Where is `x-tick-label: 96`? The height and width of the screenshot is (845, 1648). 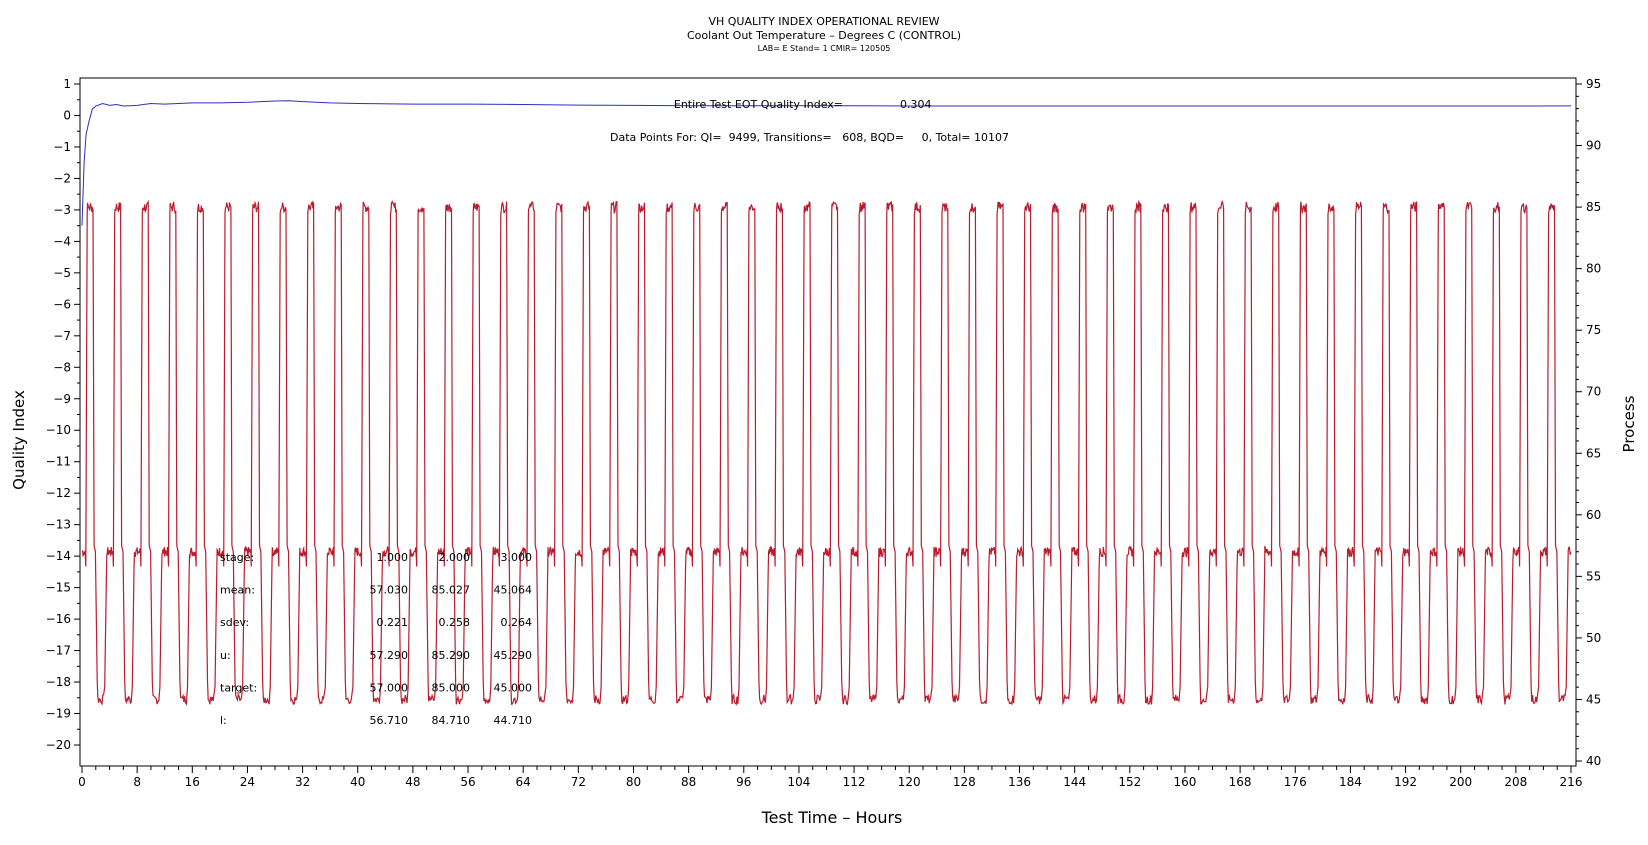 x-tick-label: 96 is located at coordinates (743, 782).